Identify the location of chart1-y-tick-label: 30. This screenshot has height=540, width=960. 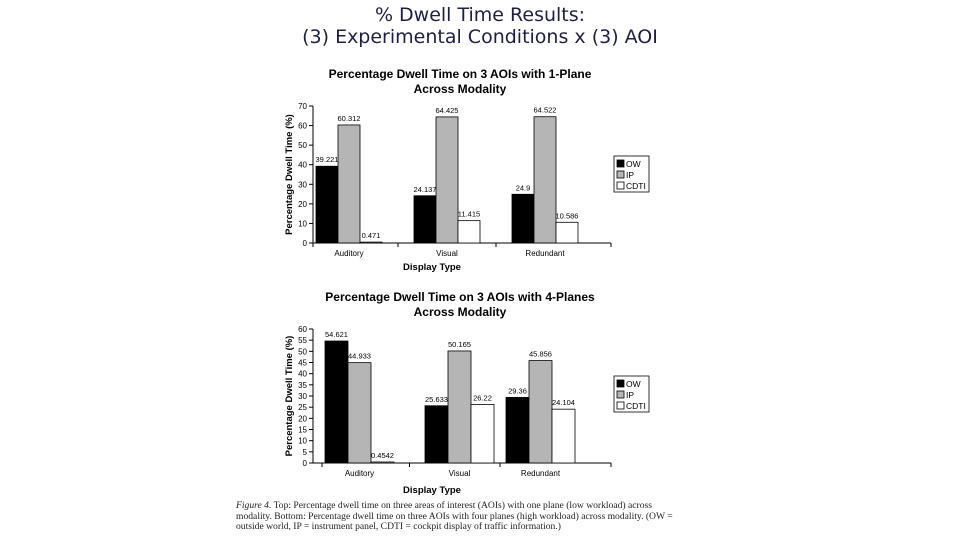
(302, 184).